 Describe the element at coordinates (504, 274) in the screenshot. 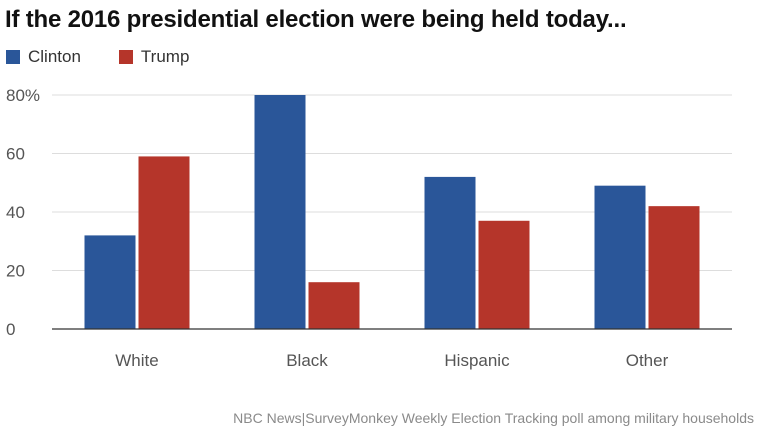

I see `bar-trump-hispanic` at that location.